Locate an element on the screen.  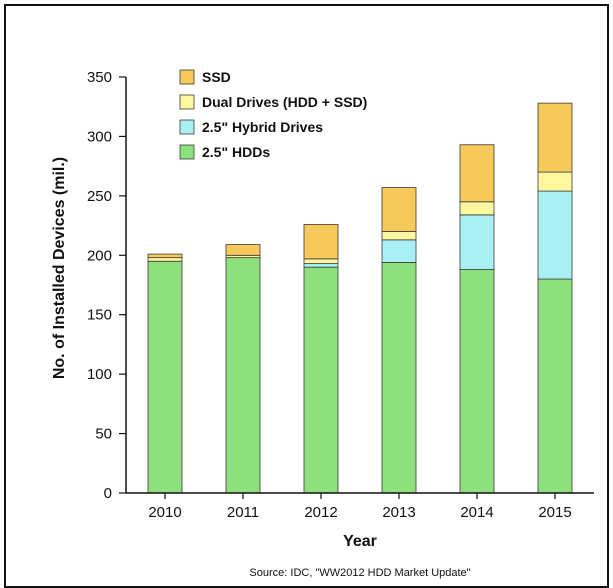
legend-label: SSD is located at coordinates (216, 77).